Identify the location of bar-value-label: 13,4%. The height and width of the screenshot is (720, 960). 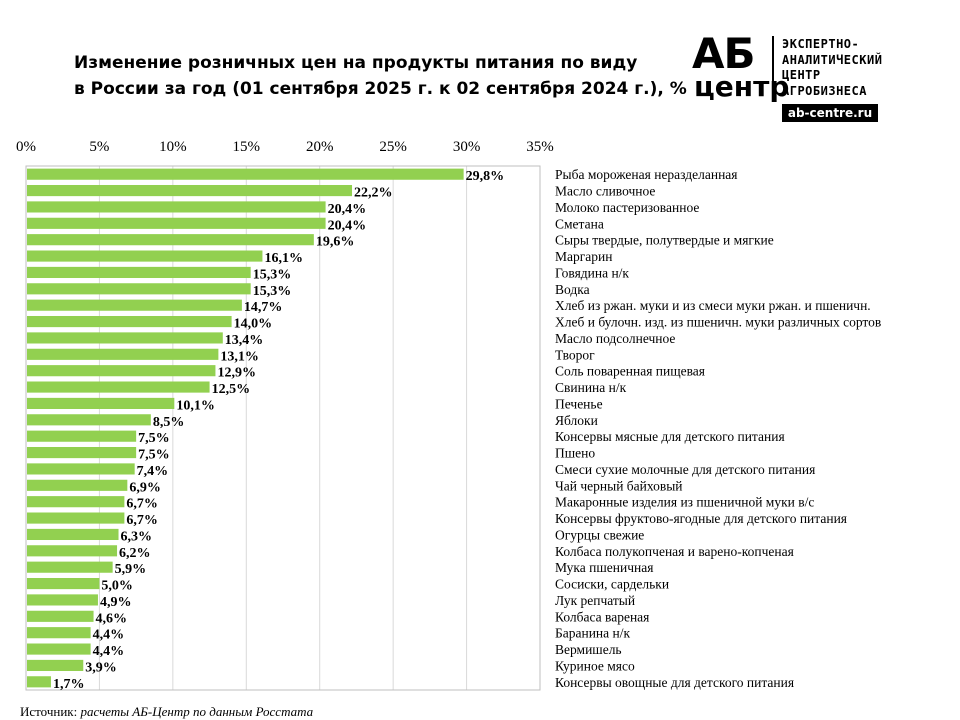
(244, 340).